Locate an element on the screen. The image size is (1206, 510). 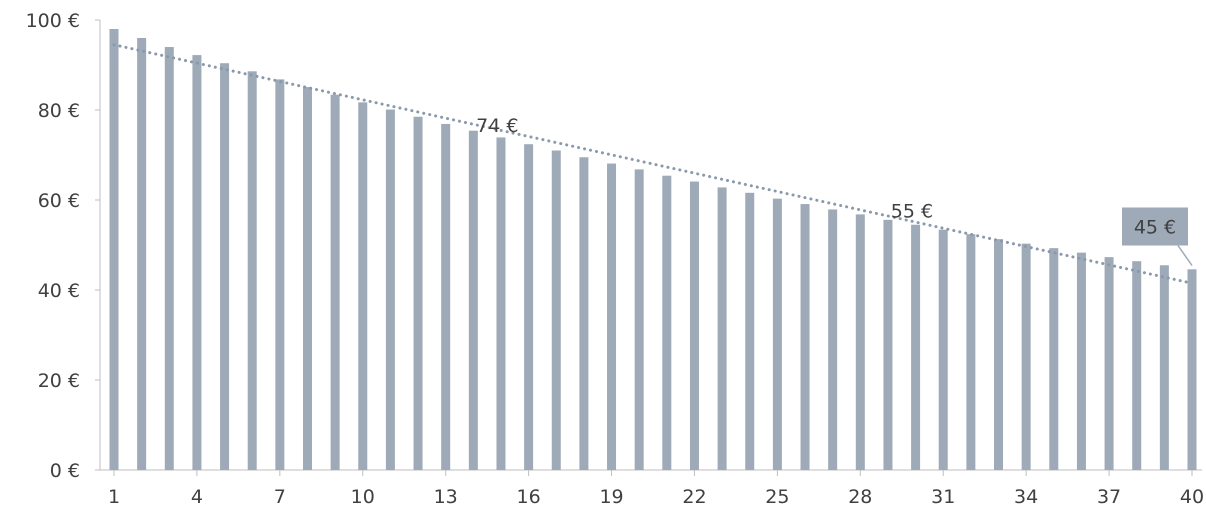
y-axis: 0 € 20 € 40 € 60 € 80 € 100 € is located at coordinates (63, 246).